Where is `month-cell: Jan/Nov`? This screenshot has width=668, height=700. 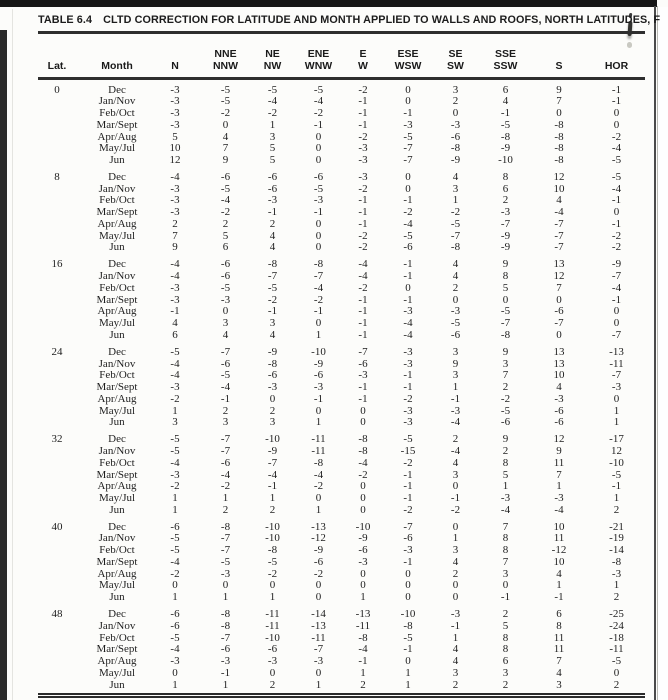
month-cell: Jan/Nov is located at coordinates (117, 625).